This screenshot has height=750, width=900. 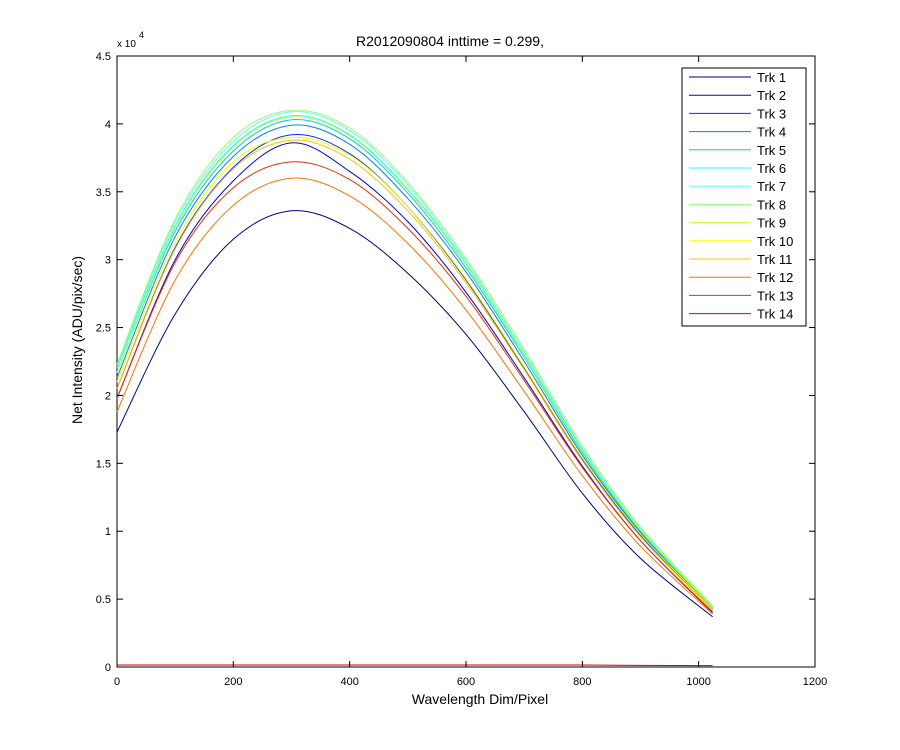 What do you see at coordinates (771, 150) in the screenshot?
I see `legend-label: Trk 5` at bounding box center [771, 150].